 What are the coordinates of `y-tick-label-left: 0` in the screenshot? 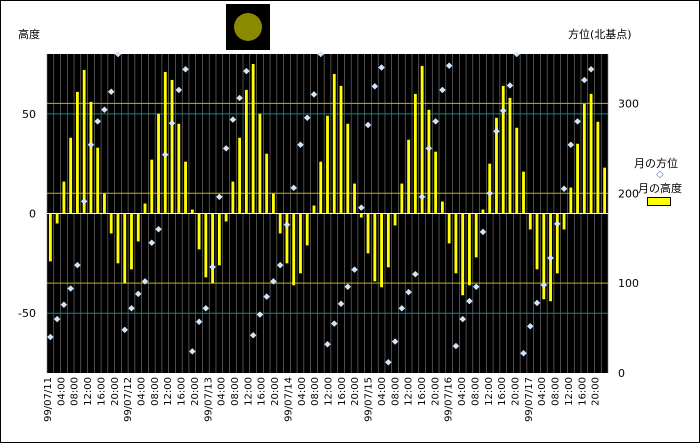 It's located at (32, 214).